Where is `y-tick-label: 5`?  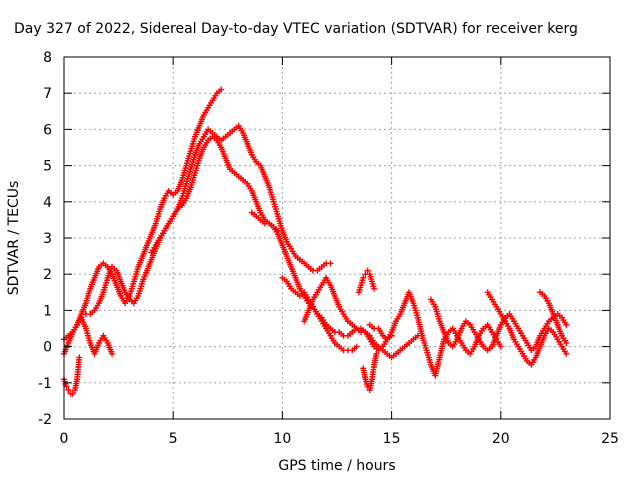 y-tick-label: 5 is located at coordinates (47, 167).